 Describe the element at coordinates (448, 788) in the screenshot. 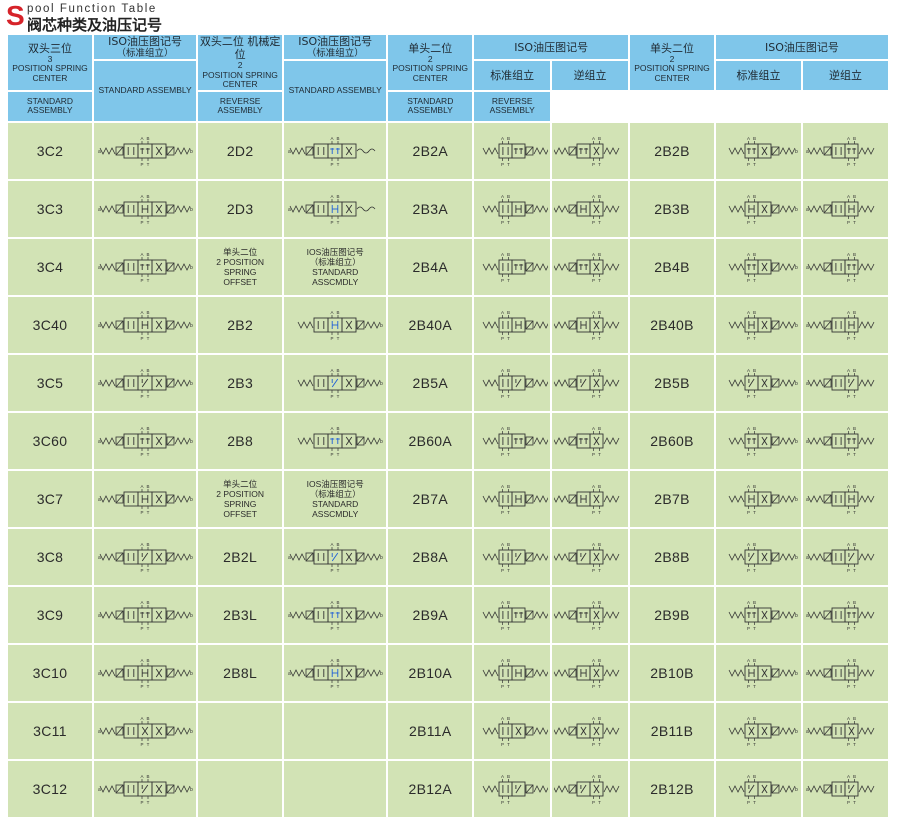

I see `table-row: 3C12ABPTab2B12AABPTbABPTa2B12BABPTbABPTa` at that location.